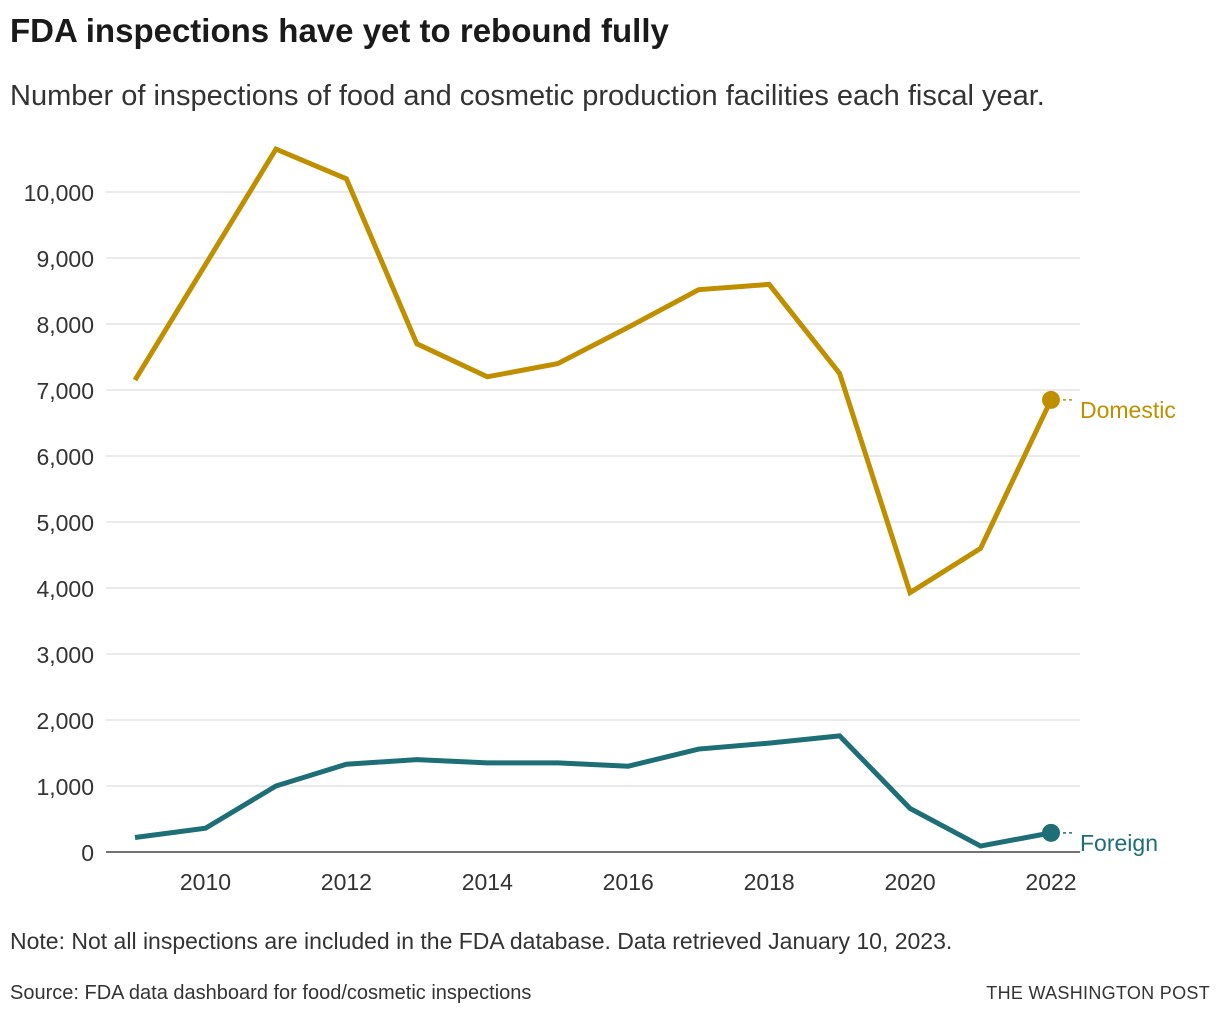 The height and width of the screenshot is (1020, 1220). Describe the element at coordinates (593, 873) in the screenshot. I see `x-axis: 2010 2012 2014 2016 2018 2020 2022` at that location.